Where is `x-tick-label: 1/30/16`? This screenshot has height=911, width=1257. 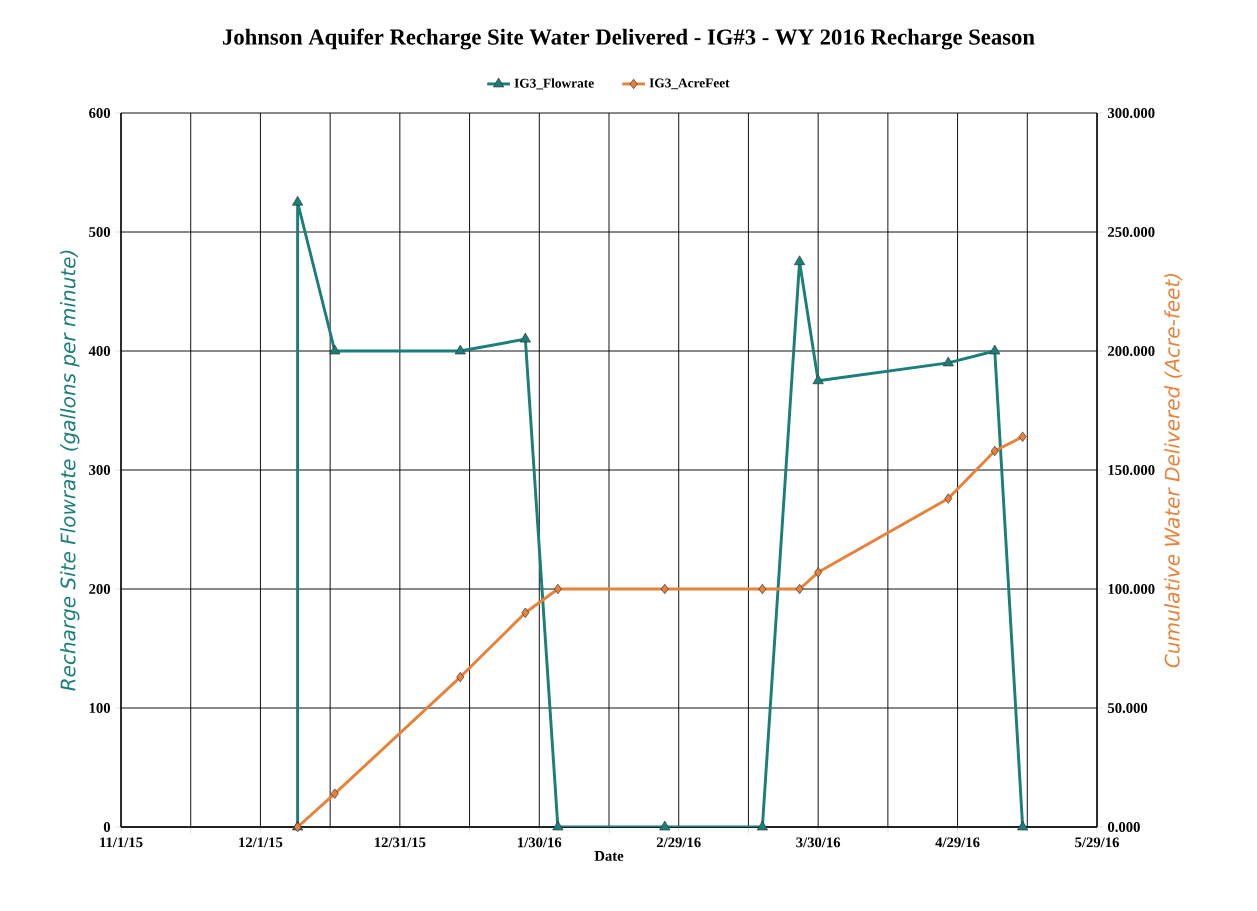
x-tick-label: 1/30/16 is located at coordinates (540, 842).